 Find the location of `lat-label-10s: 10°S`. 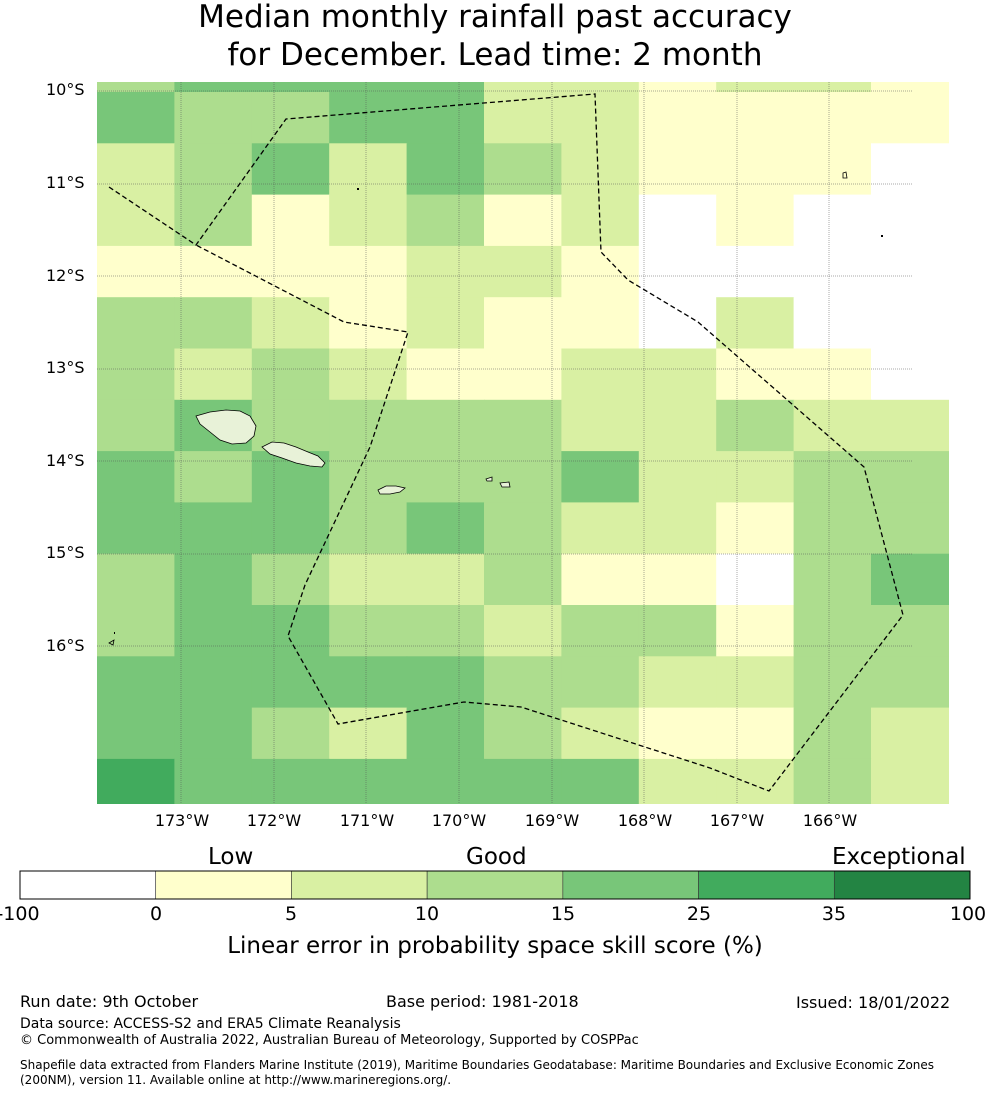

lat-label-10s: 10°S is located at coordinates (65, 89).